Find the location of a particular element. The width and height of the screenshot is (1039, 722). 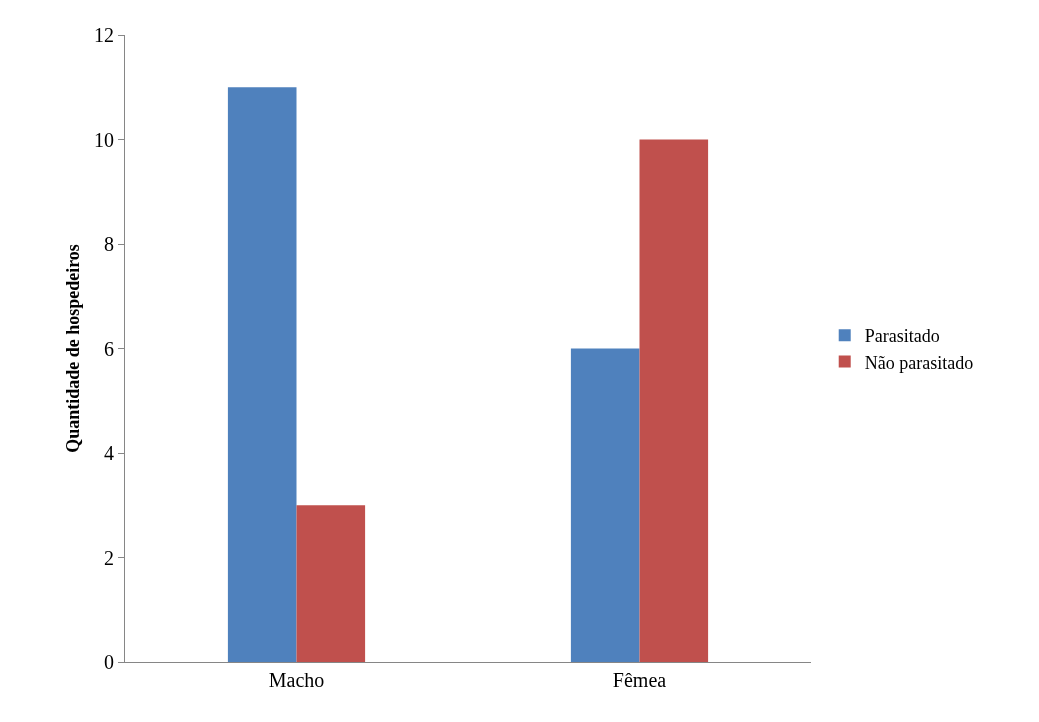

y-tick-label: 10 is located at coordinates (104, 139).